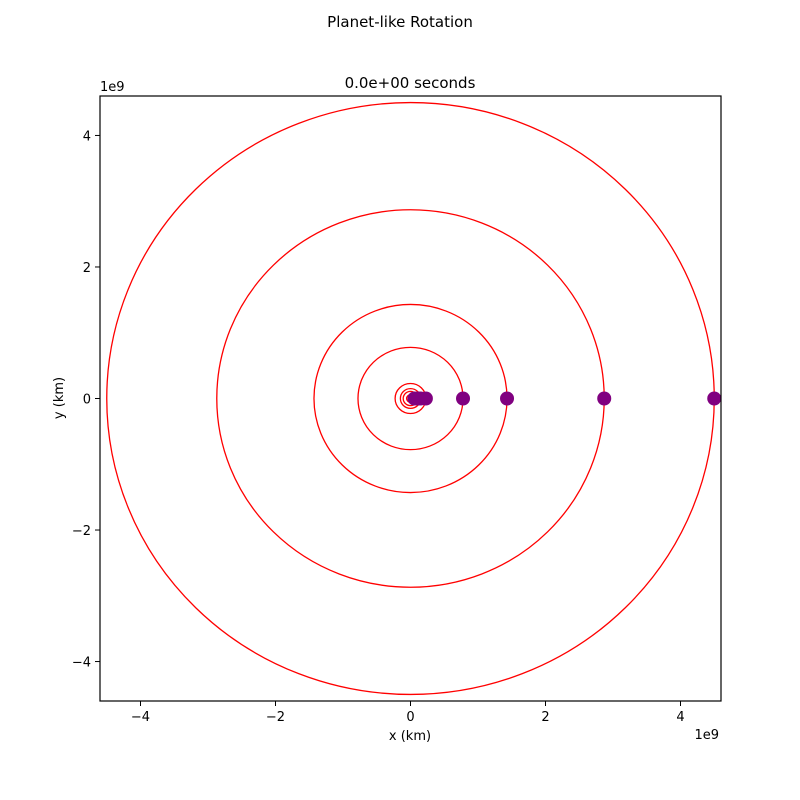 This screenshot has width=800, height=800. Describe the element at coordinates (410, 717) in the screenshot. I see `x-tick-label: 0` at that location.